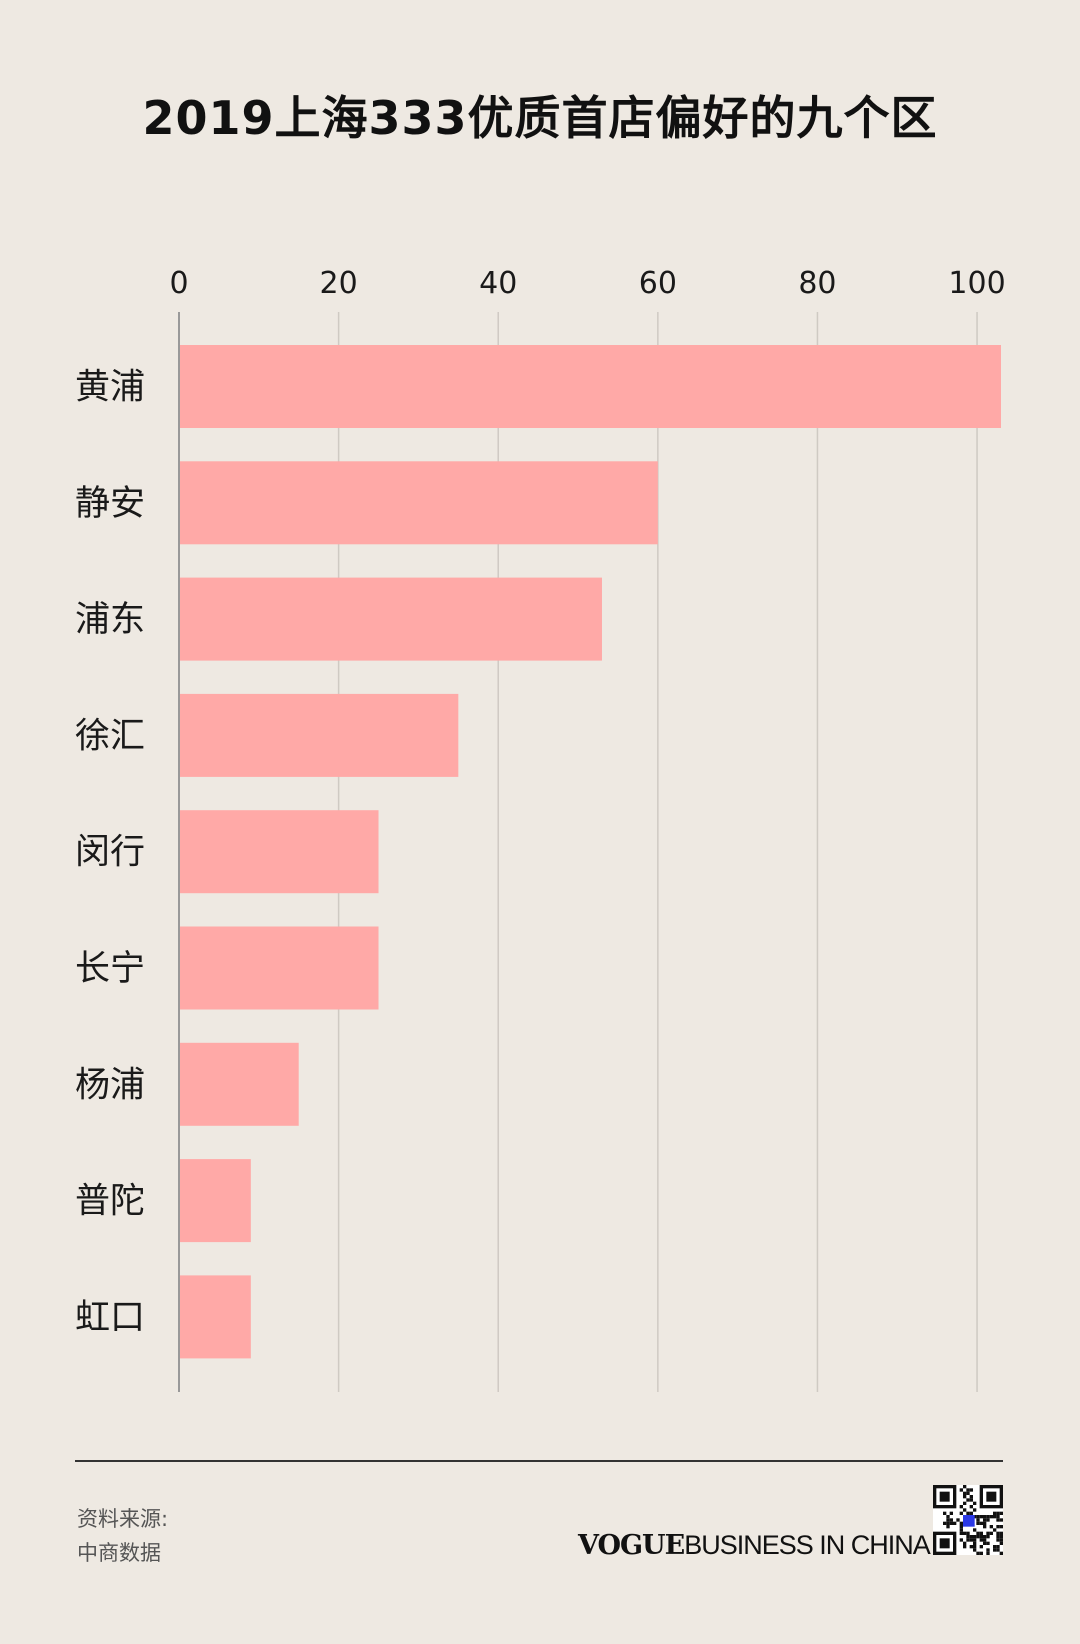 The height and width of the screenshot is (1644, 1080). Describe the element at coordinates (110, 1202) in the screenshot. I see `category-label: 普陀` at that location.